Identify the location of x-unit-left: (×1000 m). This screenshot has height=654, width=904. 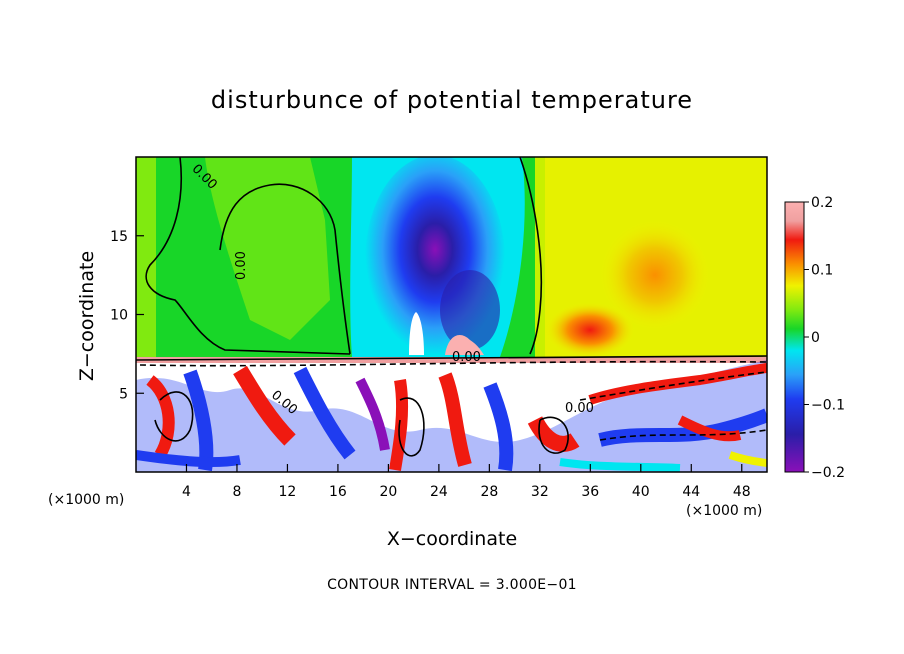
(86, 500).